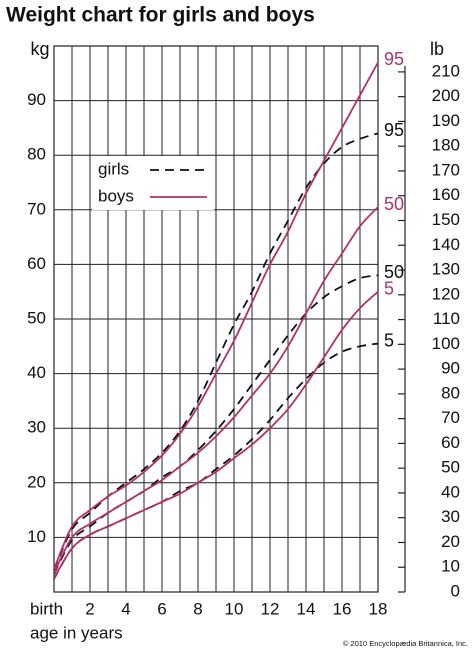  Describe the element at coordinates (306, 608) in the screenshot. I see `x-tick-label: 14` at that location.